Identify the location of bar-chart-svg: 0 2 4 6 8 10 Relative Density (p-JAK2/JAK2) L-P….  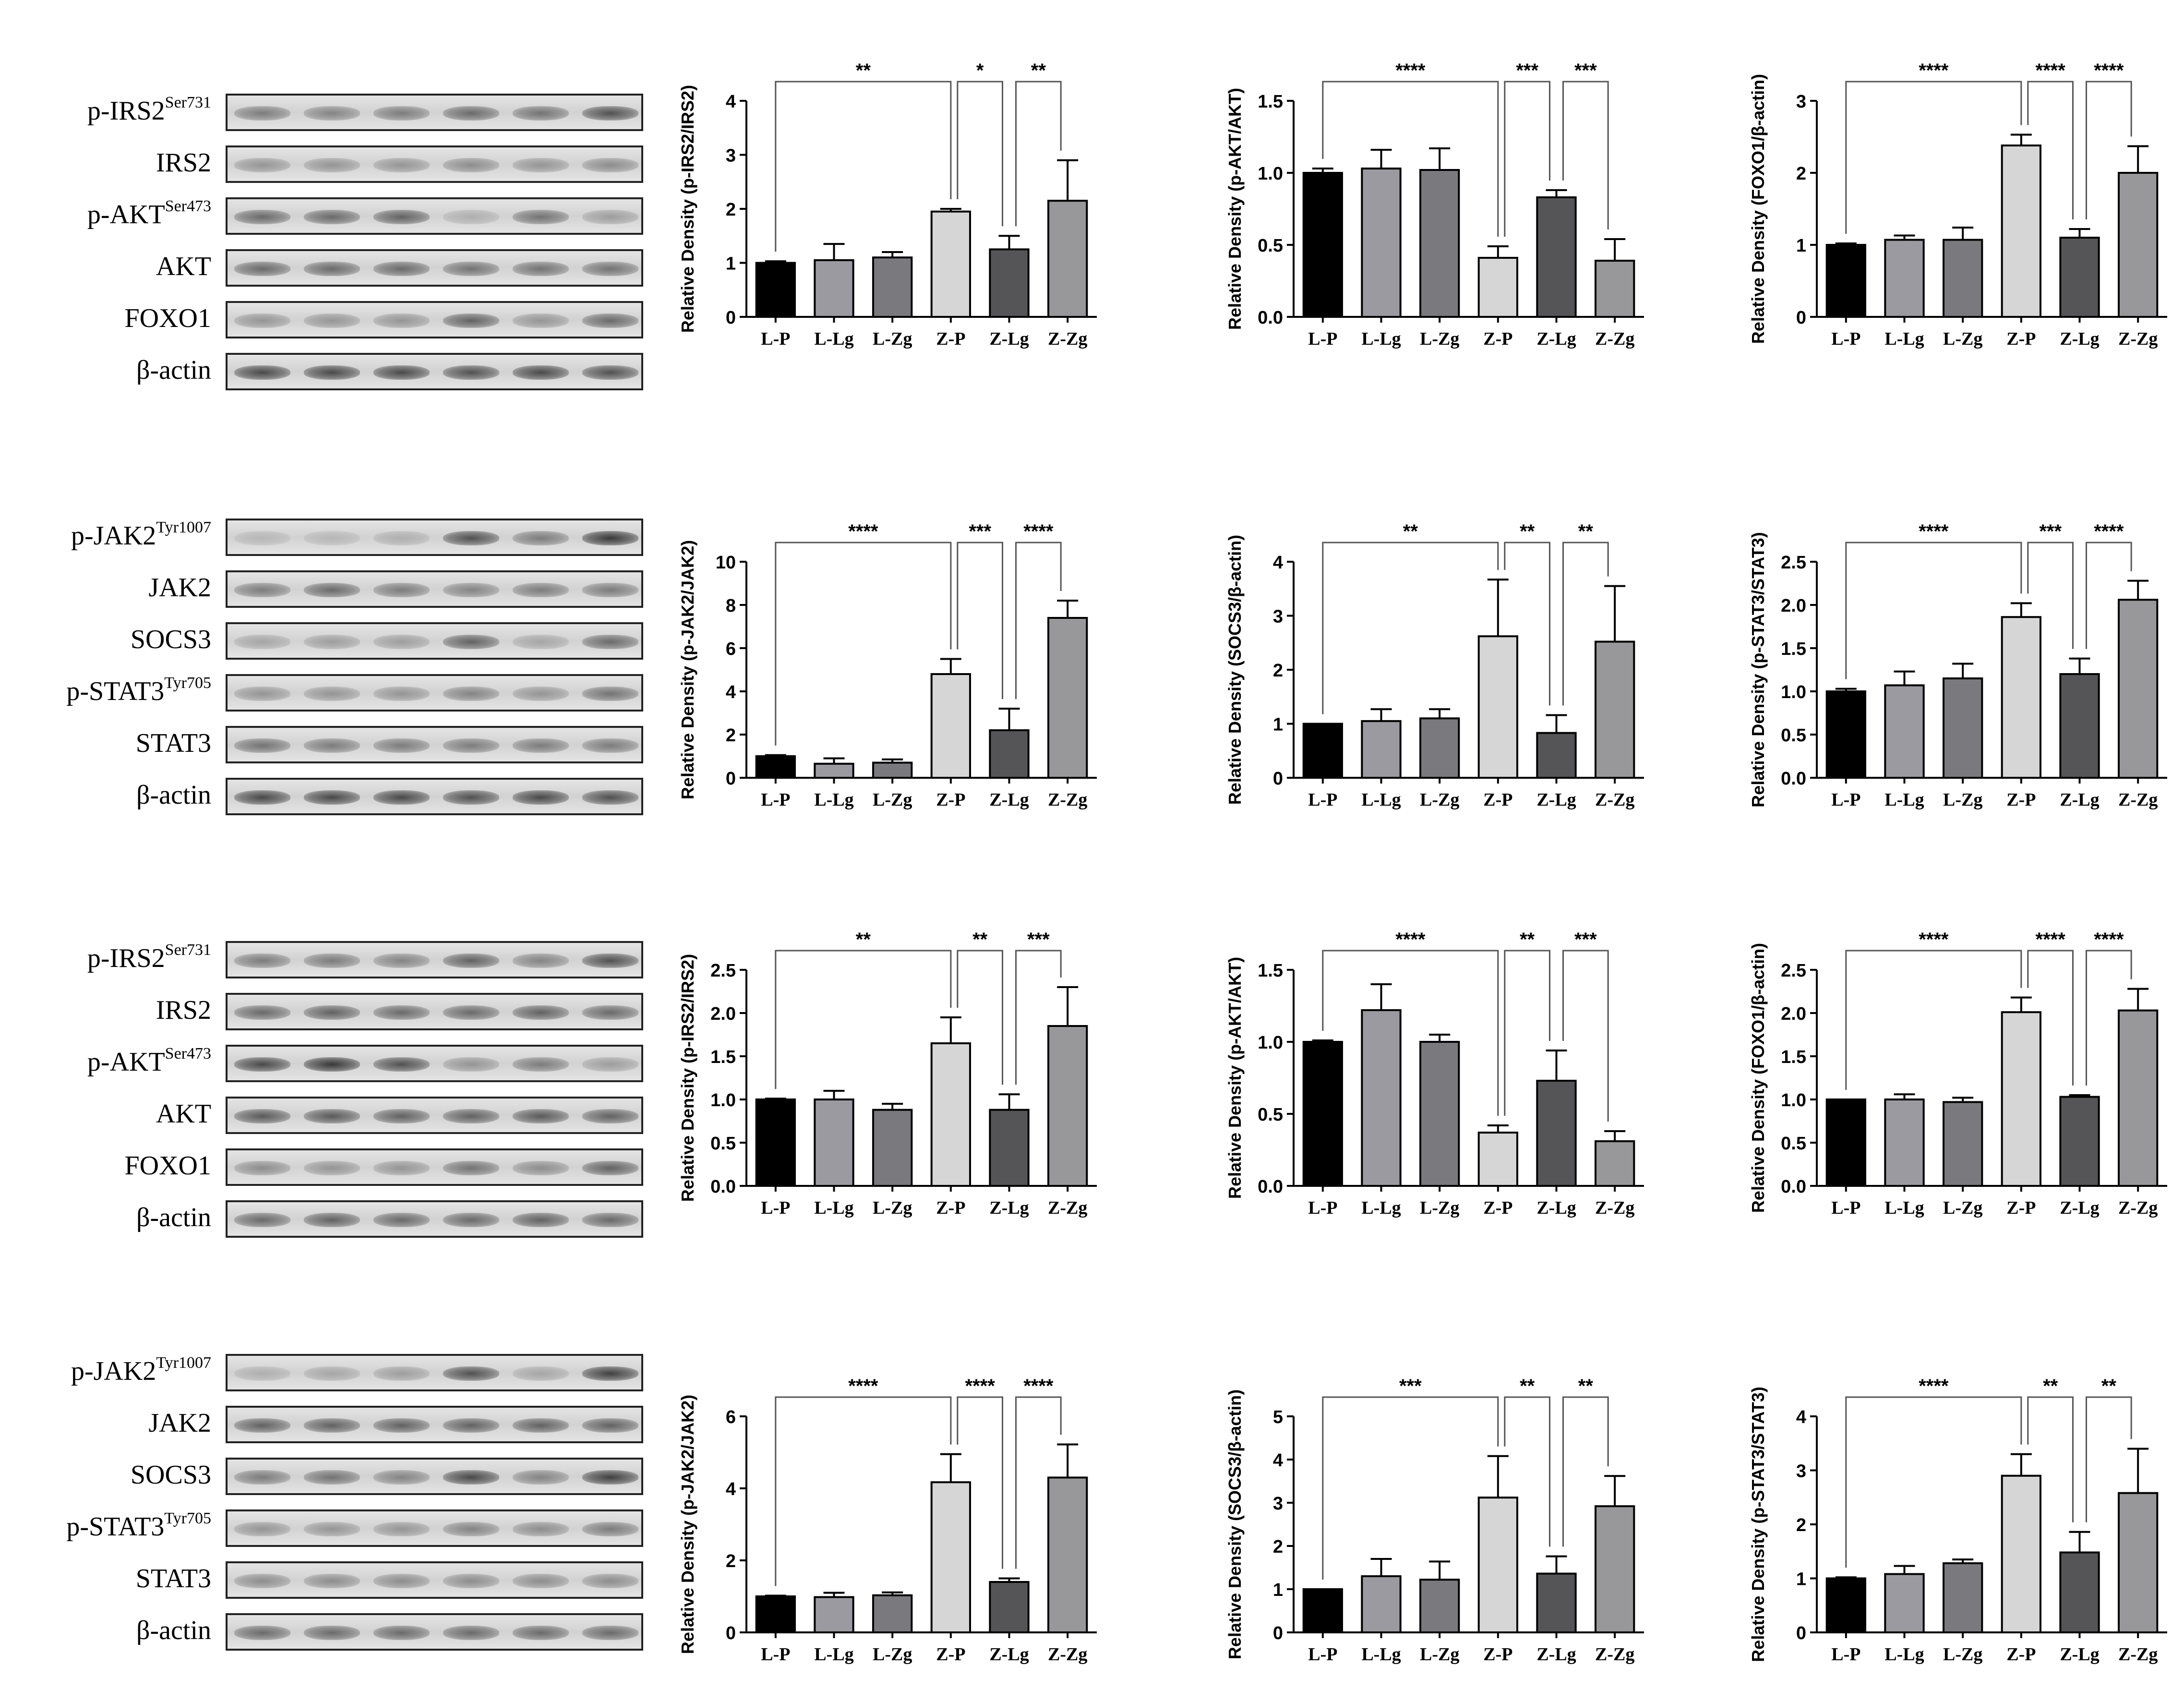
(887, 665).